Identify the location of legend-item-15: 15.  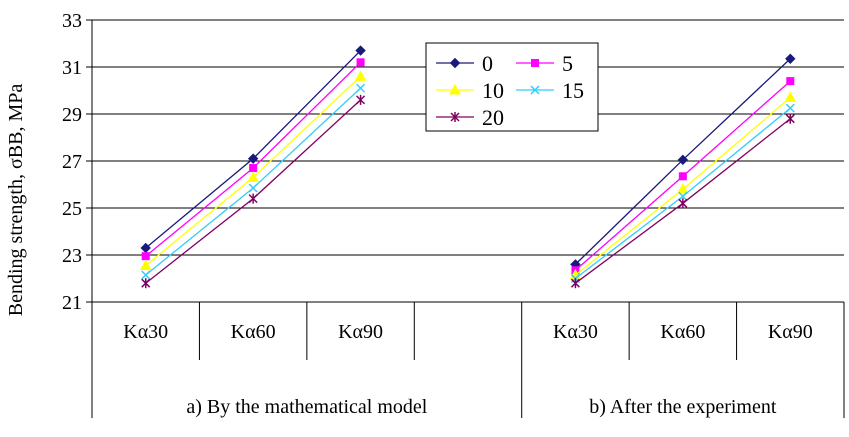
(550, 90).